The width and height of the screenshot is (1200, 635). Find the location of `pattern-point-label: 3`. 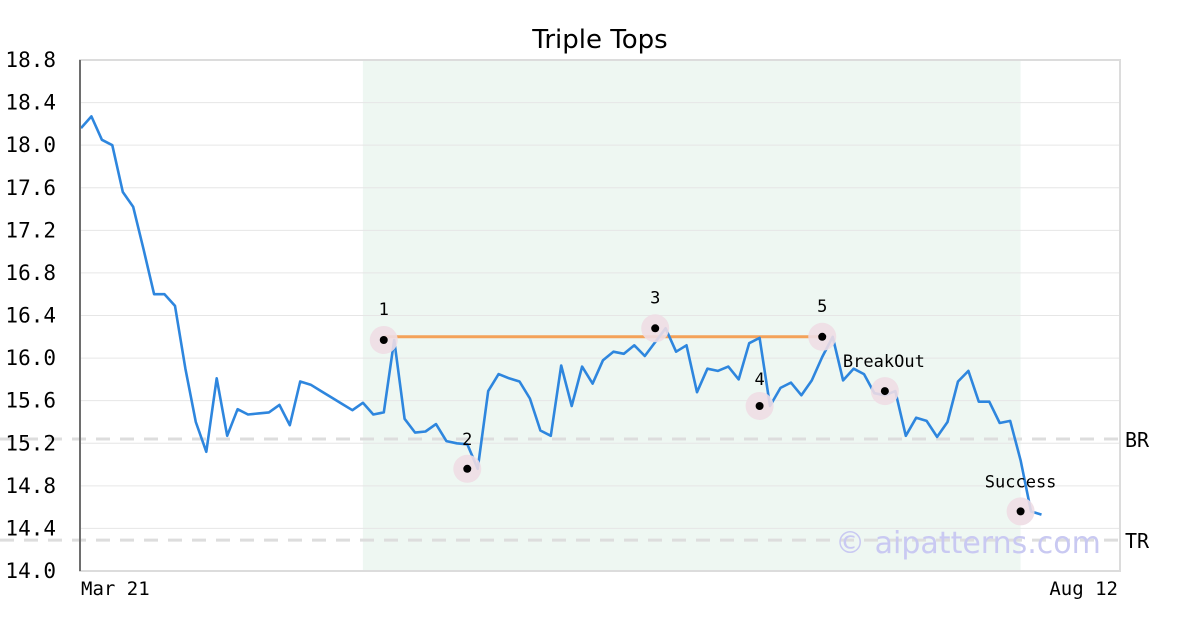

pattern-point-label: 3 is located at coordinates (655, 298).